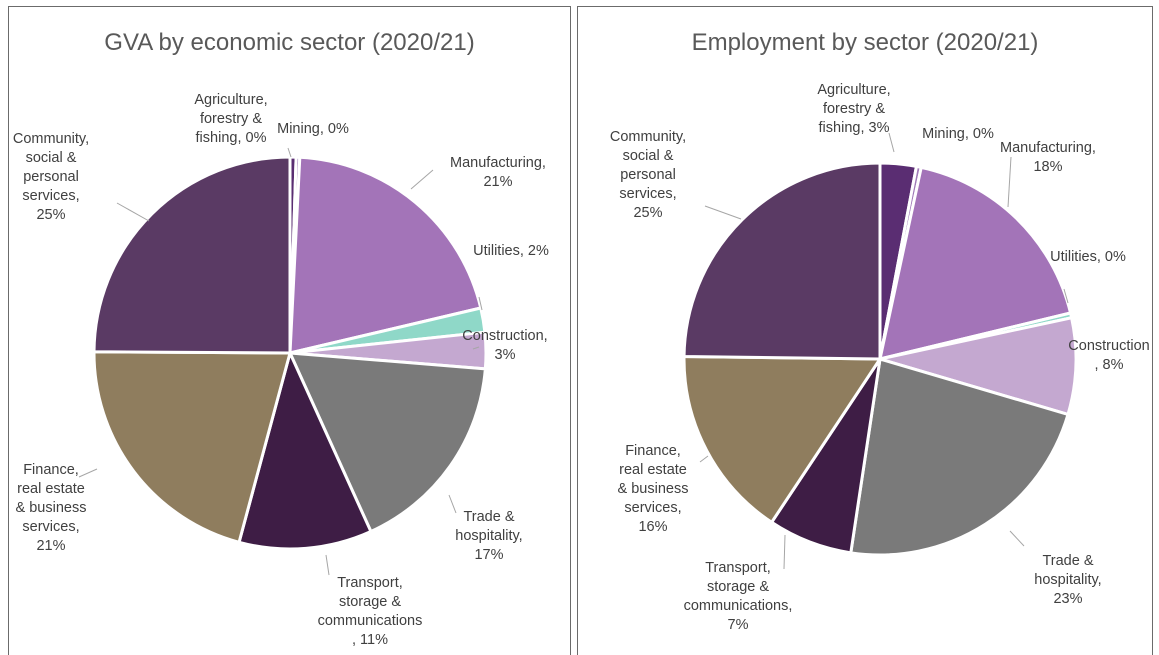 This screenshot has width=1159, height=655. I want to click on chart-title: GVA by economic sector (2020/21), so click(289, 42).